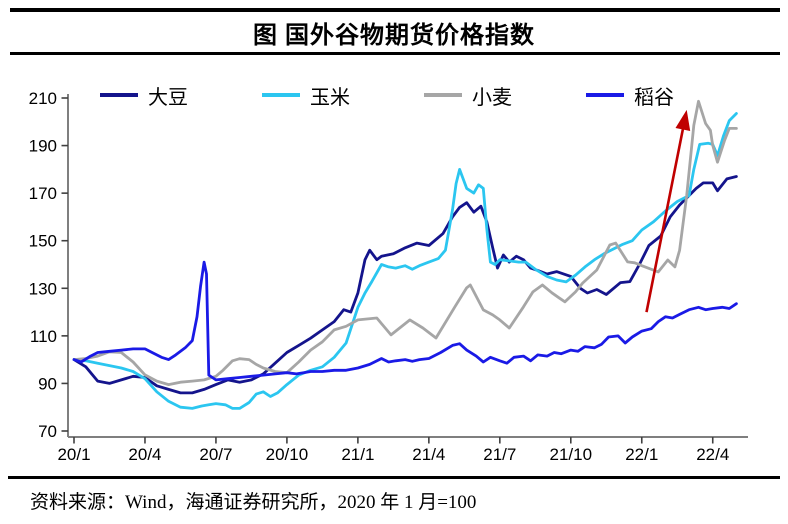 Image resolution: width=788 pixels, height=524 pixels. What do you see at coordinates (499, 454) in the screenshot?
I see `x-tick-label: 21/7` at bounding box center [499, 454].